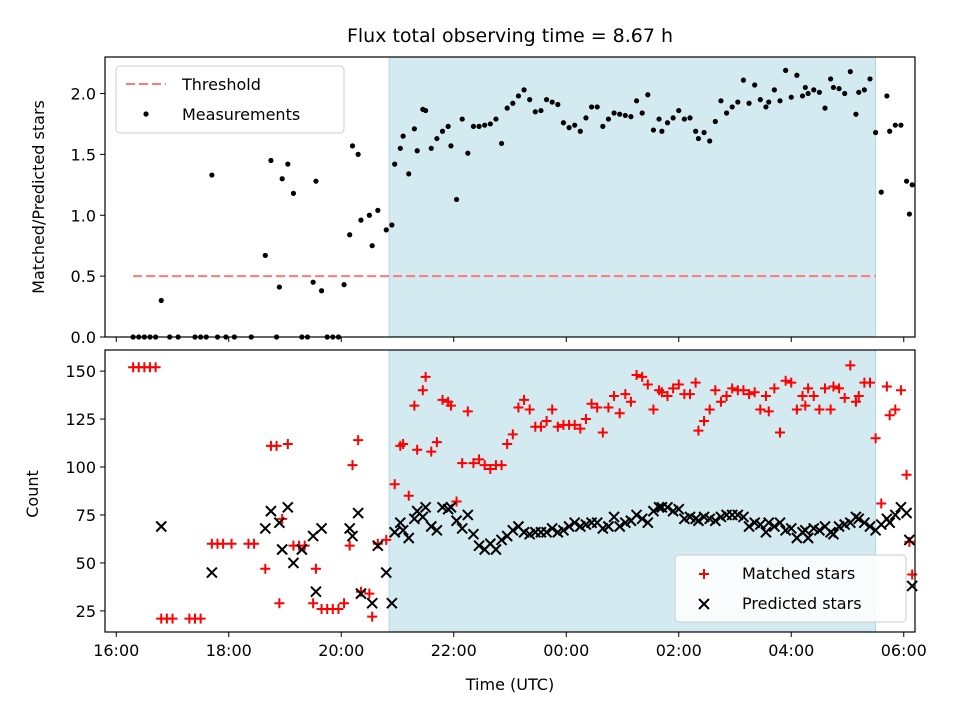  I want to click on top-y-tick-label: 1.5, so click(83, 154).